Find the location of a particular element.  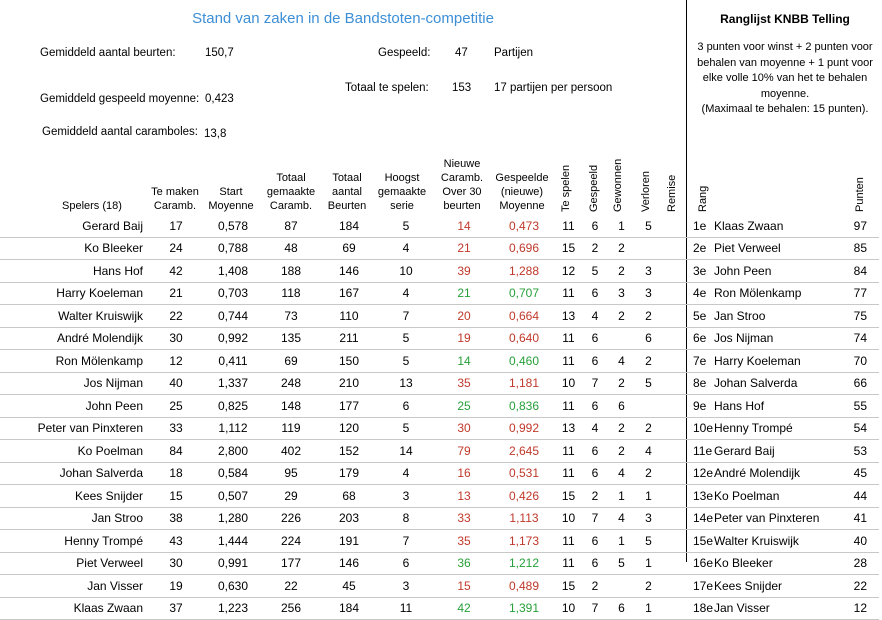

rank-player-name: Jan Visser is located at coordinates (781, 608).